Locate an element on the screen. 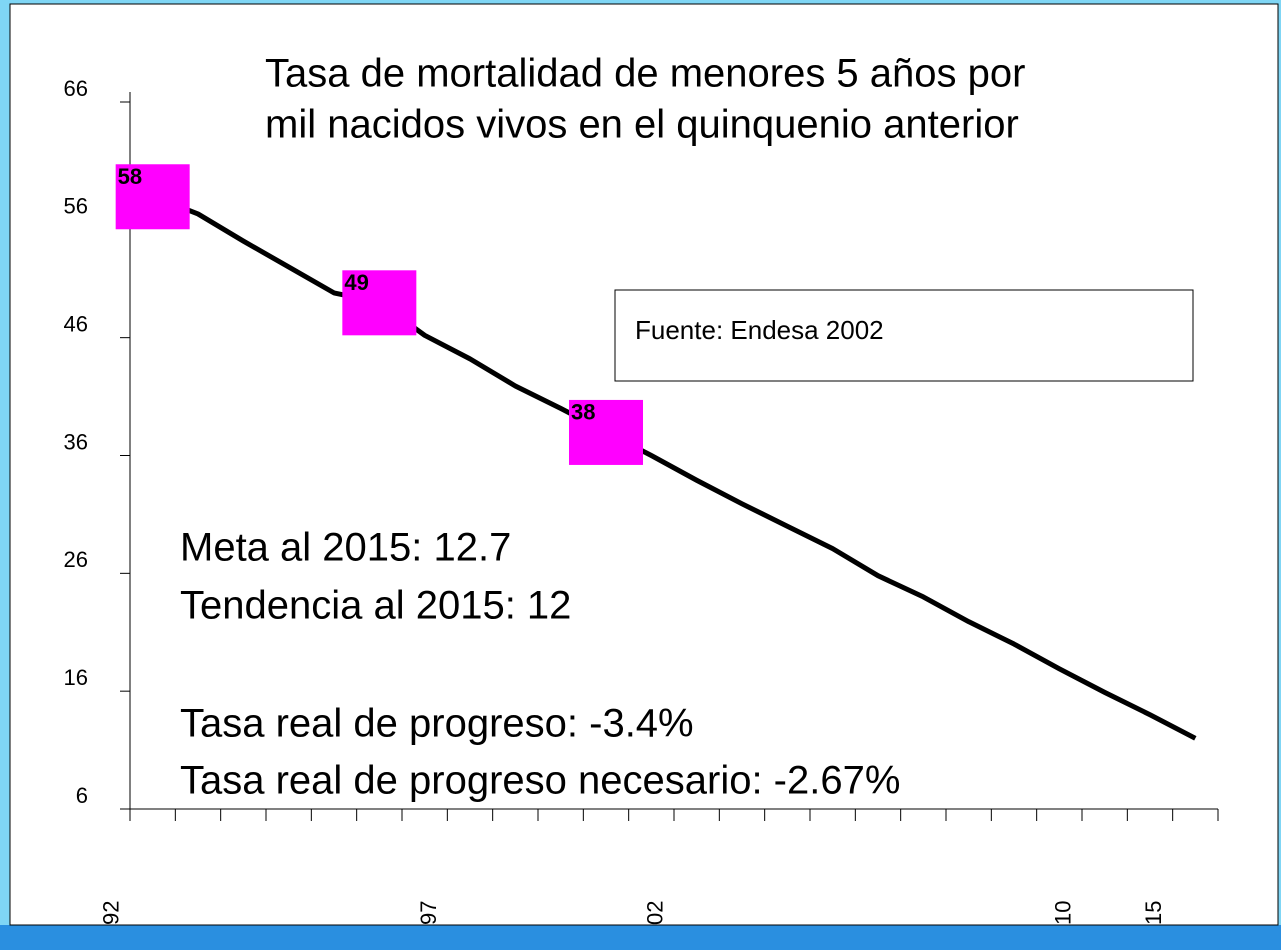 This screenshot has height=950, width=1281. y-tick-label: 66 is located at coordinates (76, 88).